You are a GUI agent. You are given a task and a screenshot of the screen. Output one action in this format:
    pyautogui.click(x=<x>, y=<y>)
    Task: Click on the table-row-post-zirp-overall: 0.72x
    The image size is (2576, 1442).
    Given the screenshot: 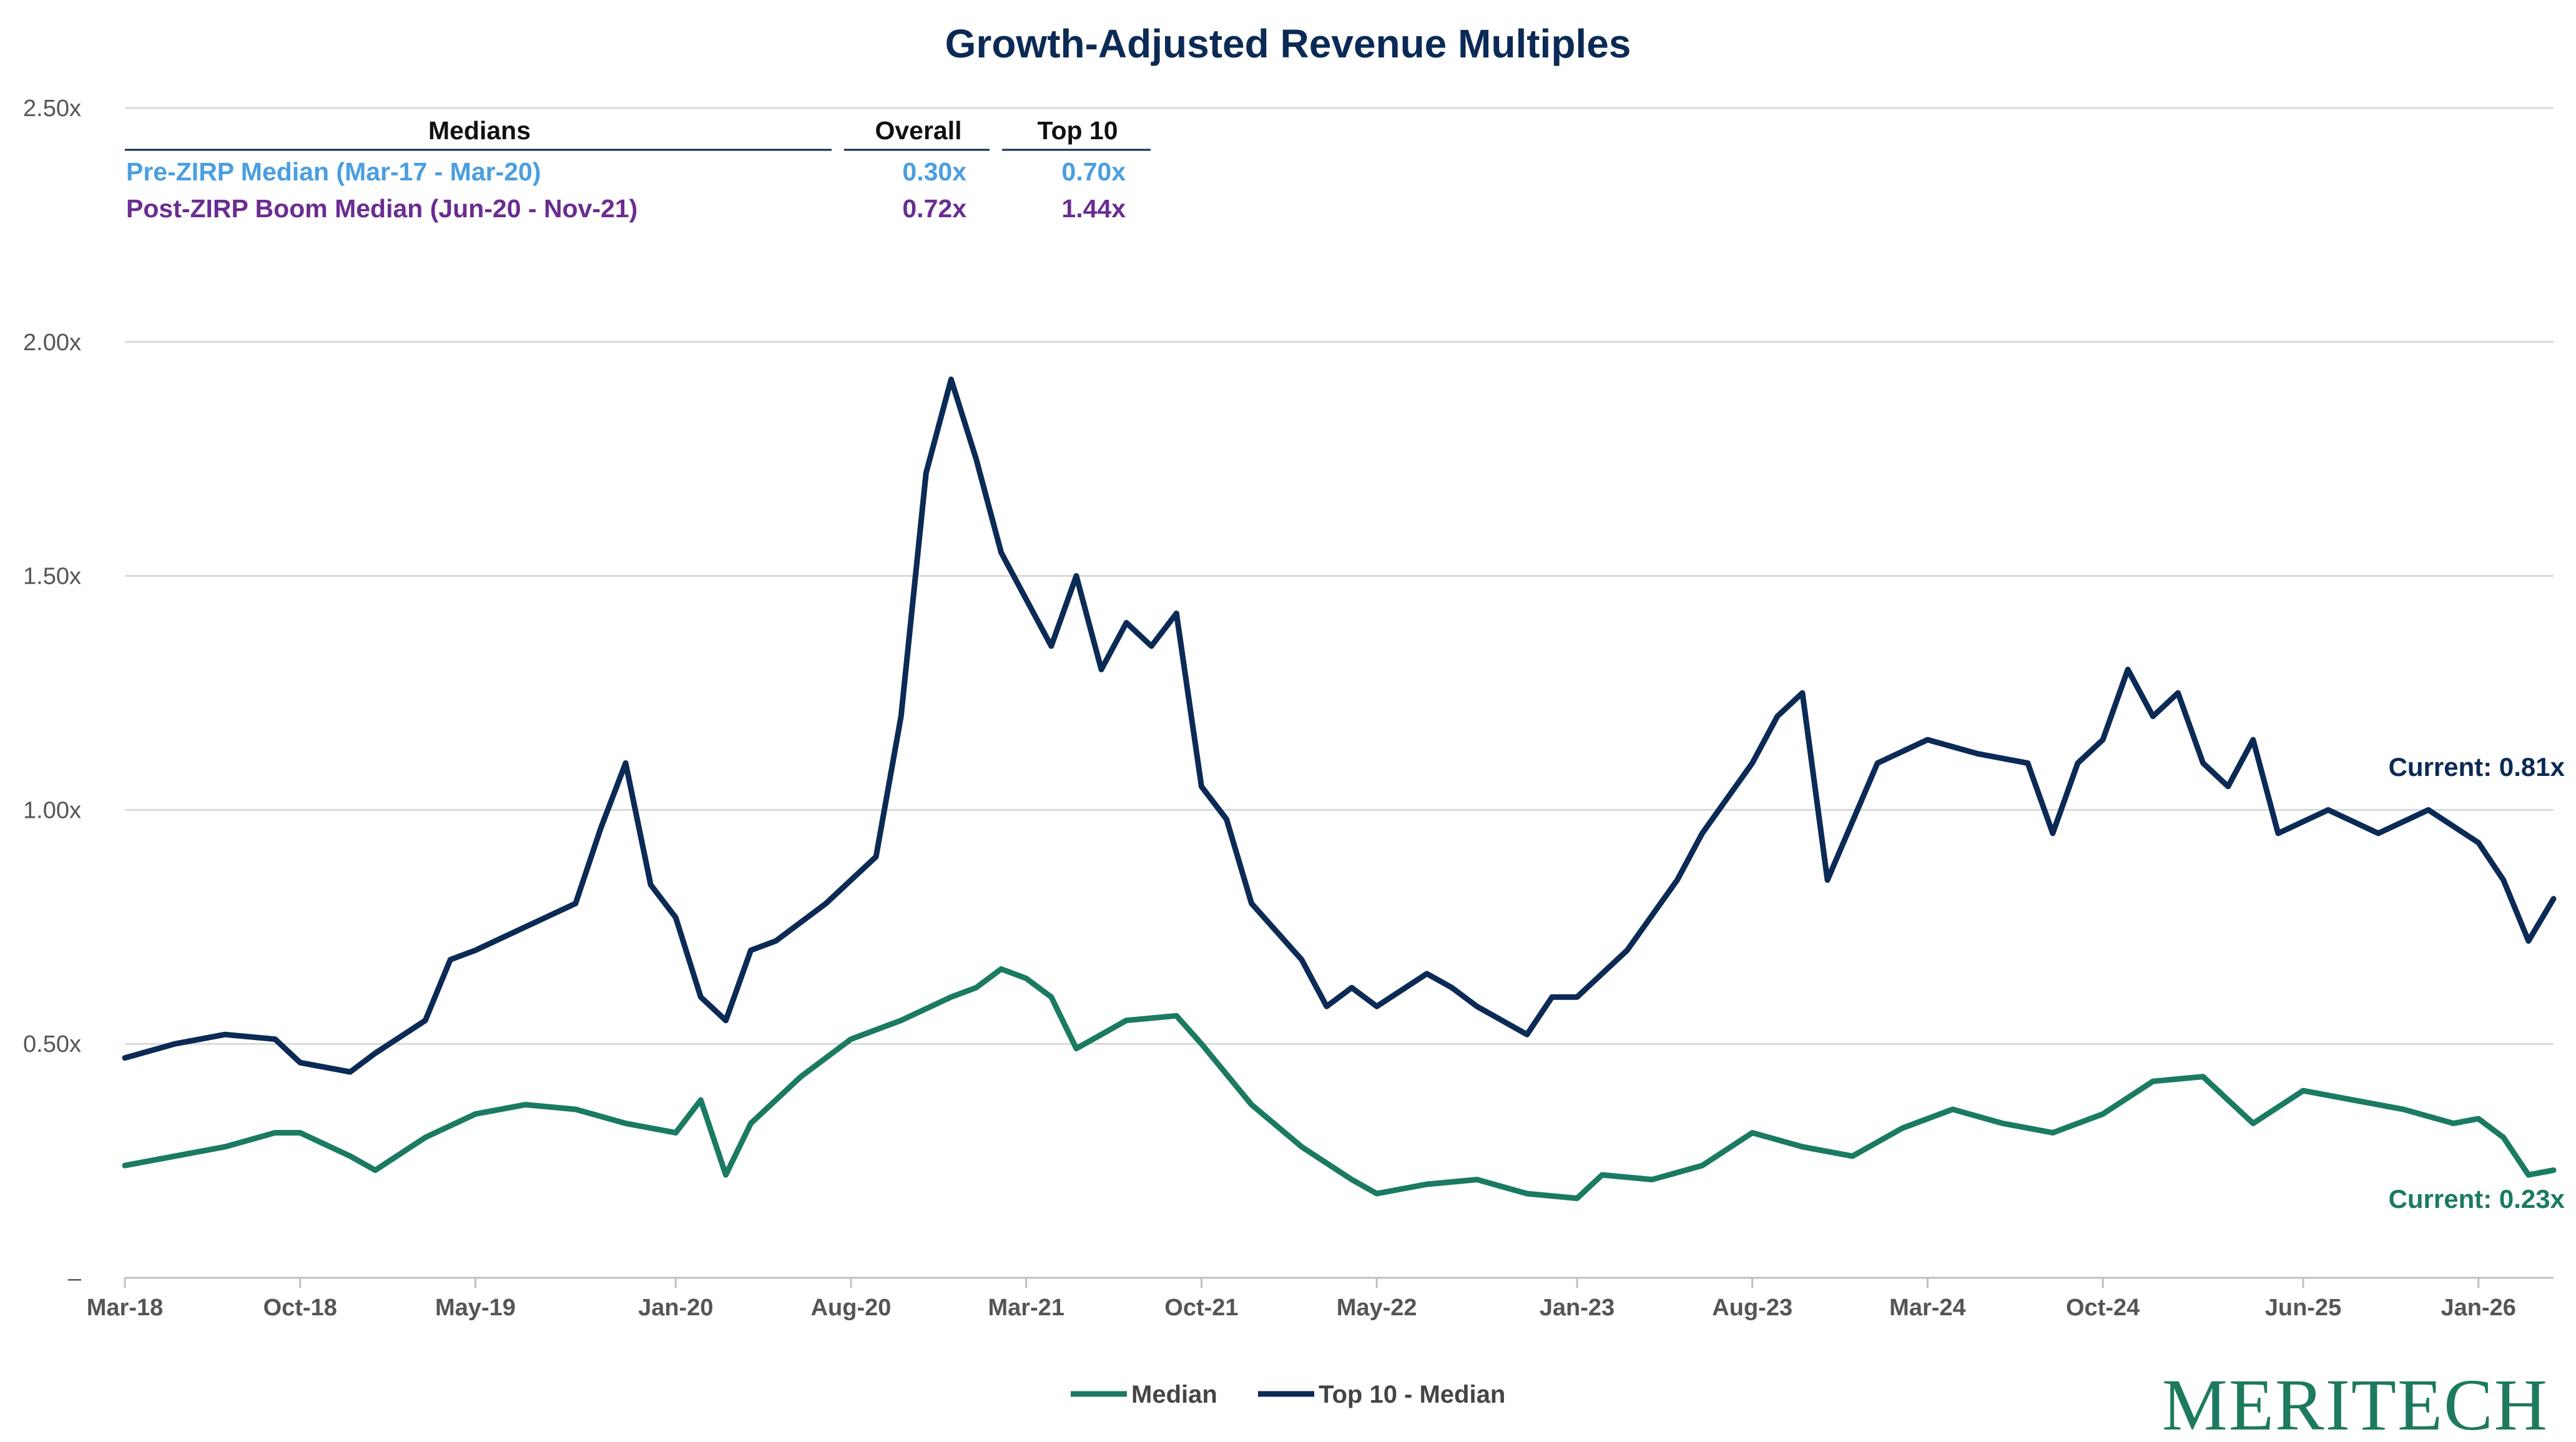 What is the action you would take?
    pyautogui.click(x=934, y=208)
    